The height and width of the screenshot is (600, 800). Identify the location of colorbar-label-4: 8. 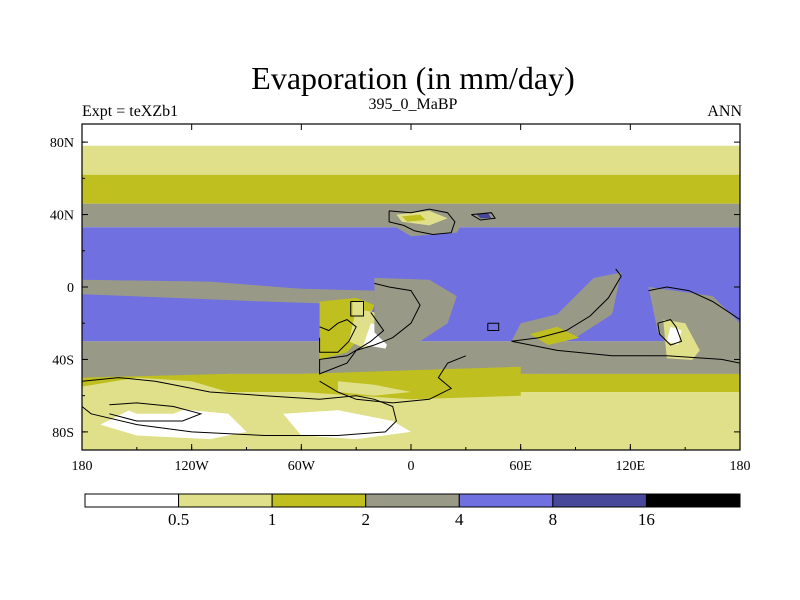
(553, 519).